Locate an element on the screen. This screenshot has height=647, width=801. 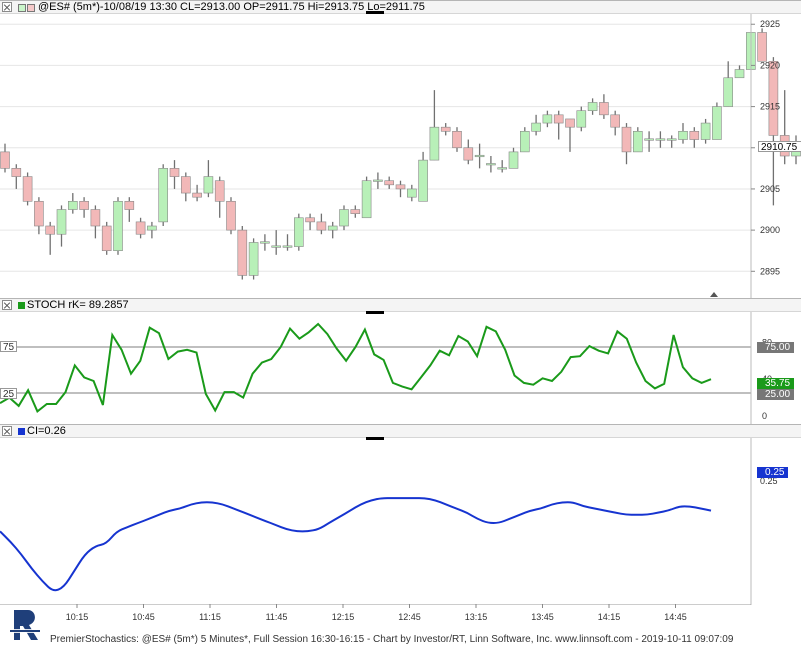
time-axis-label: 12:15 is located at coordinates (343, 617).